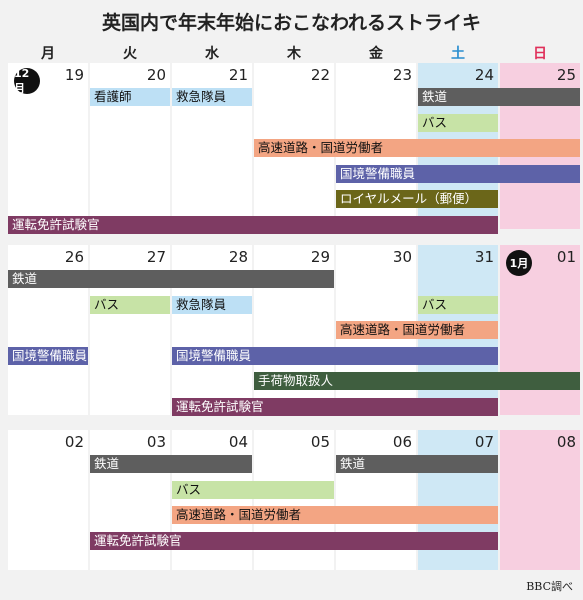 The width and height of the screenshot is (583, 600). I want to click on day-number: 24, so click(484, 75).